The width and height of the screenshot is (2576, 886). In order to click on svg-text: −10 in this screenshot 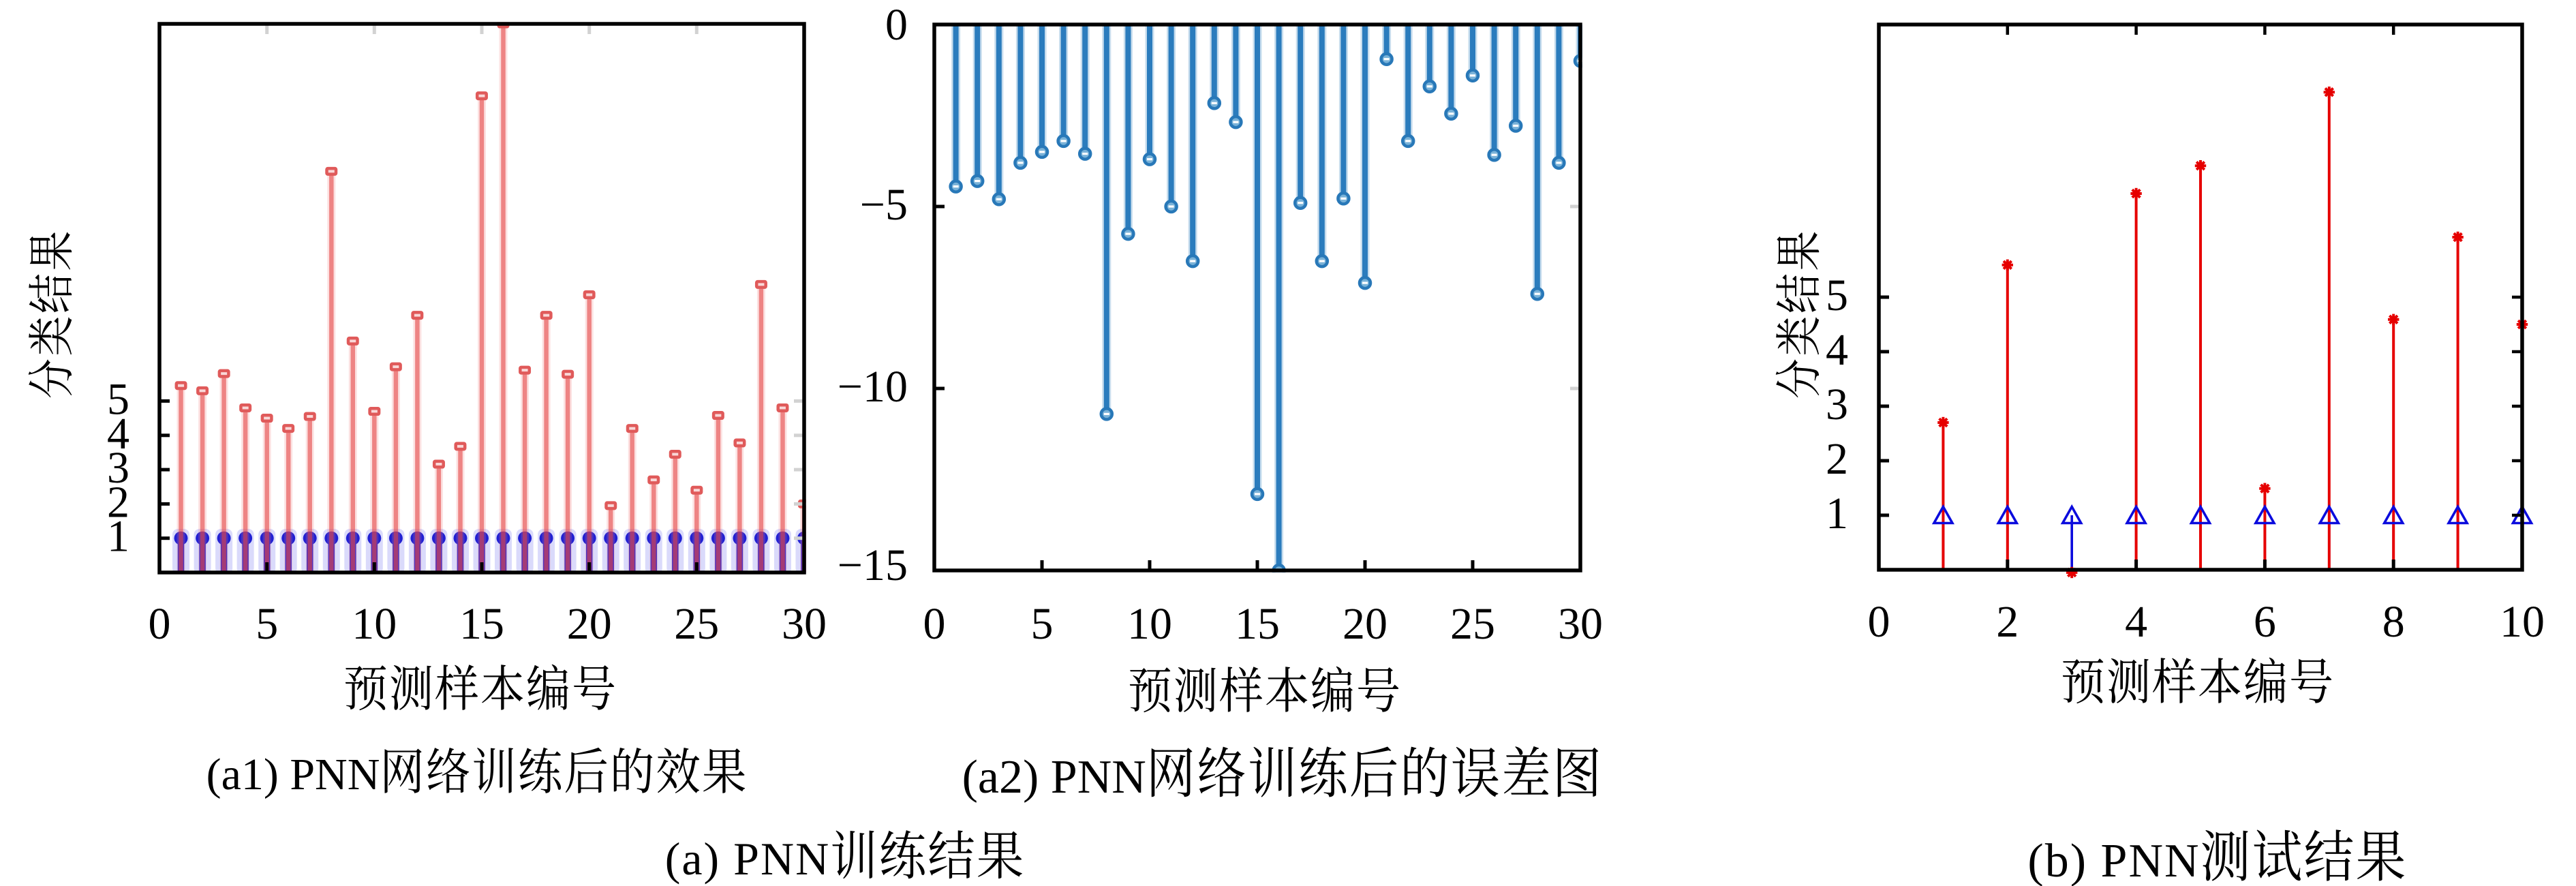, I will do `click(873, 387)`.